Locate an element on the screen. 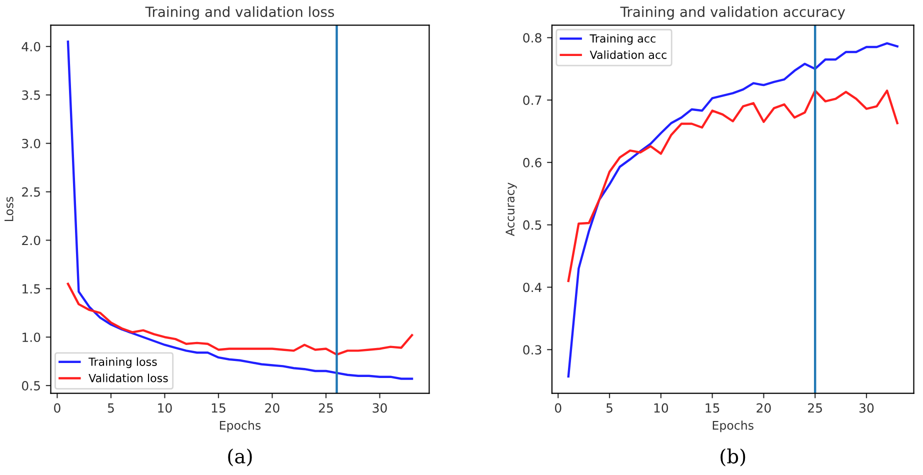  y-tick-label: 1.0 is located at coordinates (31, 337).